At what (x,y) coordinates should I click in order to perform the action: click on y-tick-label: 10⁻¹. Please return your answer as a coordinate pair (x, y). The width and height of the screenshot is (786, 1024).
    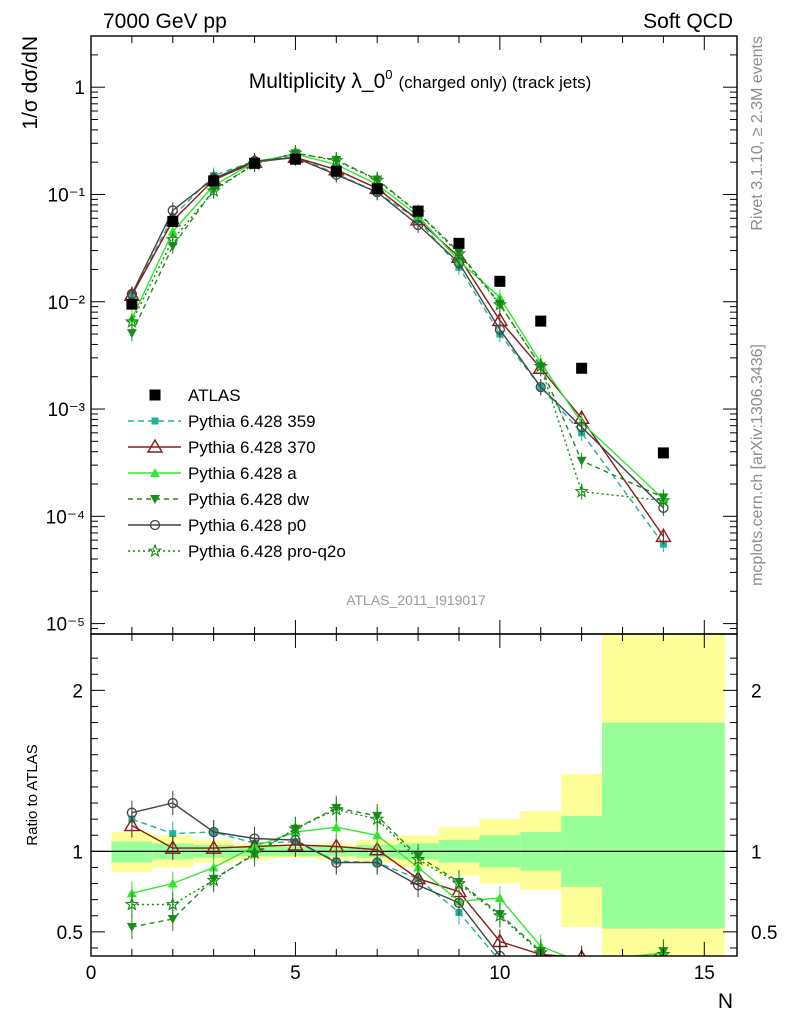
    Looking at the image, I should click on (67, 195).